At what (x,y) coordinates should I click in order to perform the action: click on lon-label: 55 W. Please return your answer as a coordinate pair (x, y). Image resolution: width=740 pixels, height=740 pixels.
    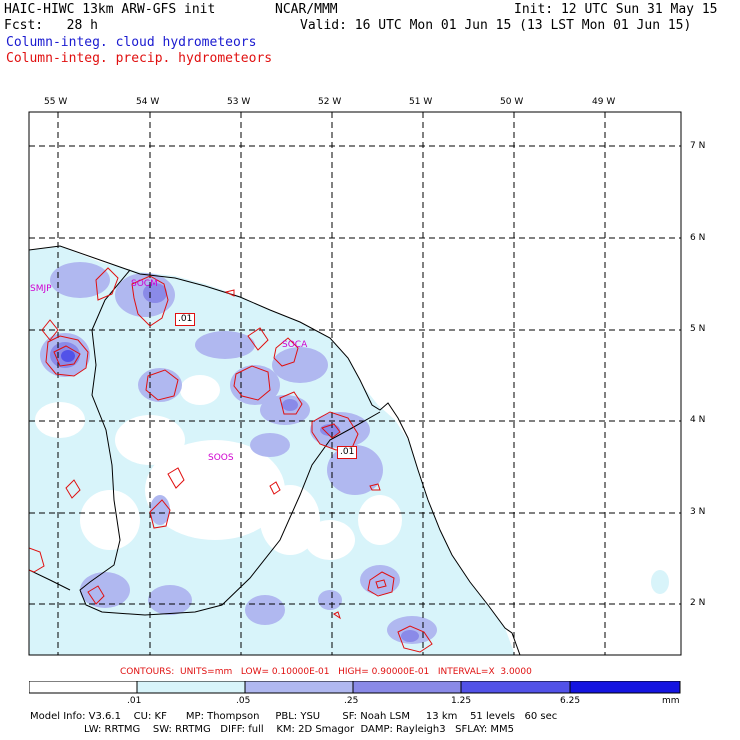
    Looking at the image, I should click on (56, 102).